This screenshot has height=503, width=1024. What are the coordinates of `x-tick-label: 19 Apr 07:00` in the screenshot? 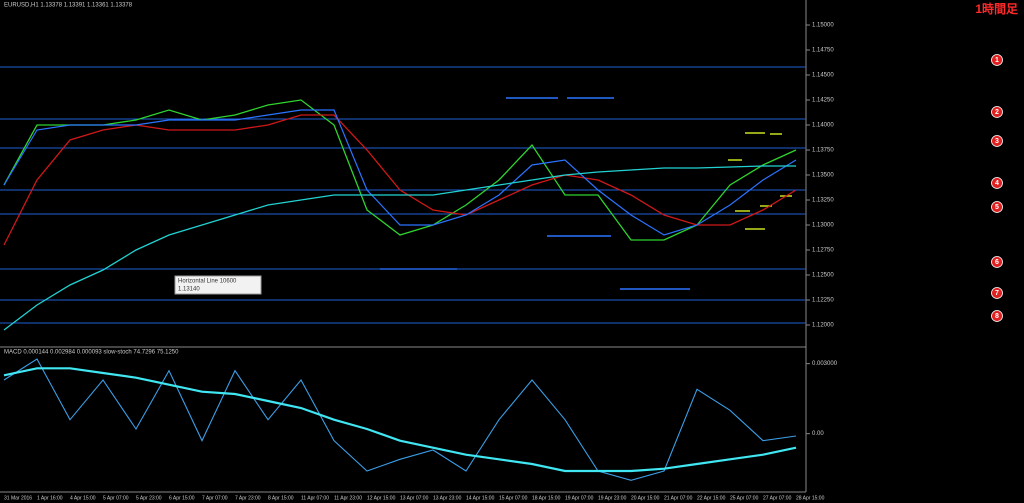 It's located at (579, 498).